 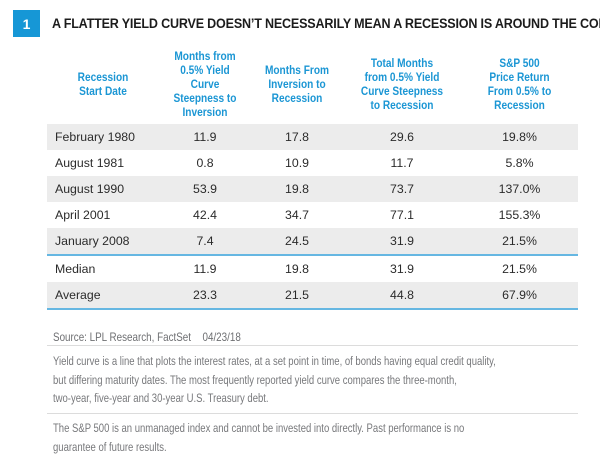 I want to click on table-row-january-2008: January 2008 7.4 24.5 31.9 21.5%, so click(x=312, y=241).